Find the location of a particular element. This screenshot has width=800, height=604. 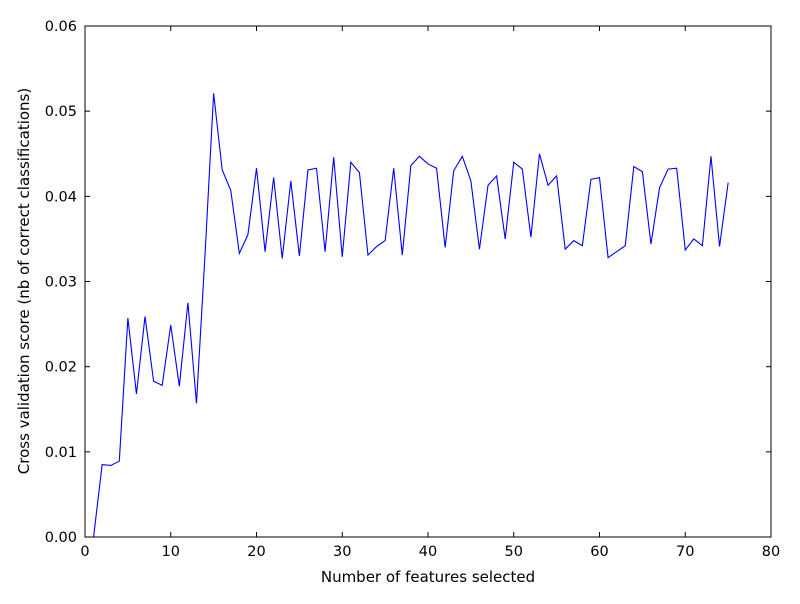

x-tick-label: 10 is located at coordinates (171, 552).